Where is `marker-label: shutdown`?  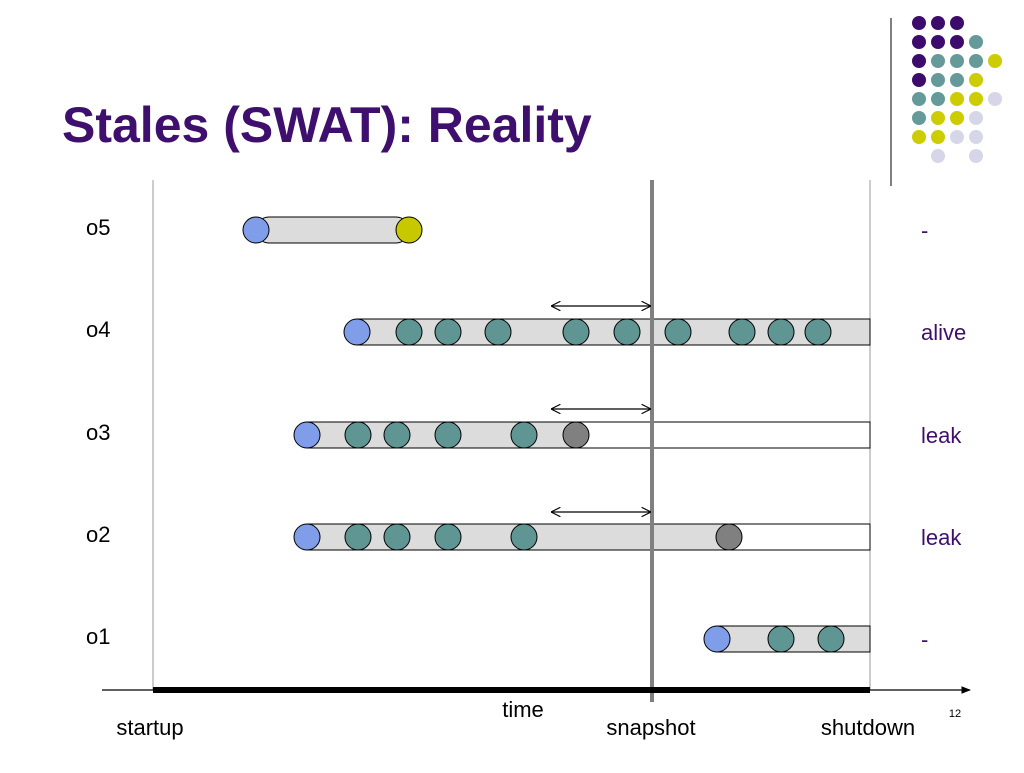 marker-label: shutdown is located at coordinates (868, 727).